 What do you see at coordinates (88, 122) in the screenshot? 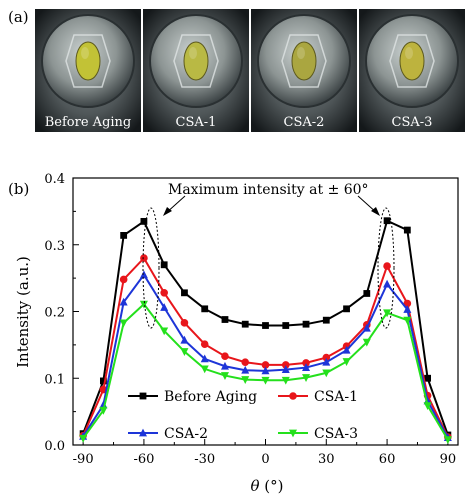
I see `photo-caption: Before Aging` at bounding box center [88, 122].